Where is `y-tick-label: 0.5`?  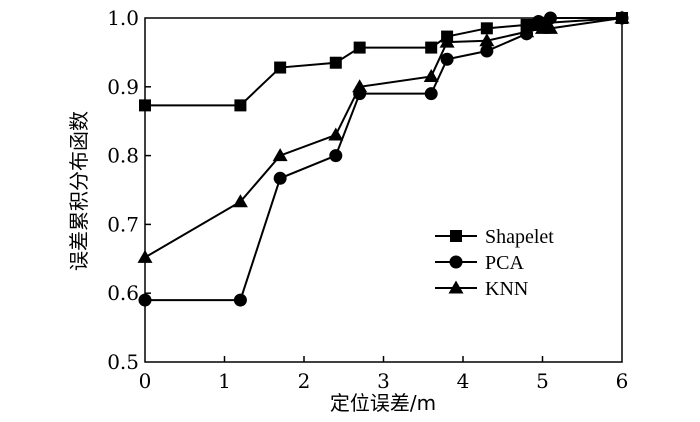 y-tick-label: 0.5 is located at coordinates (123, 362).